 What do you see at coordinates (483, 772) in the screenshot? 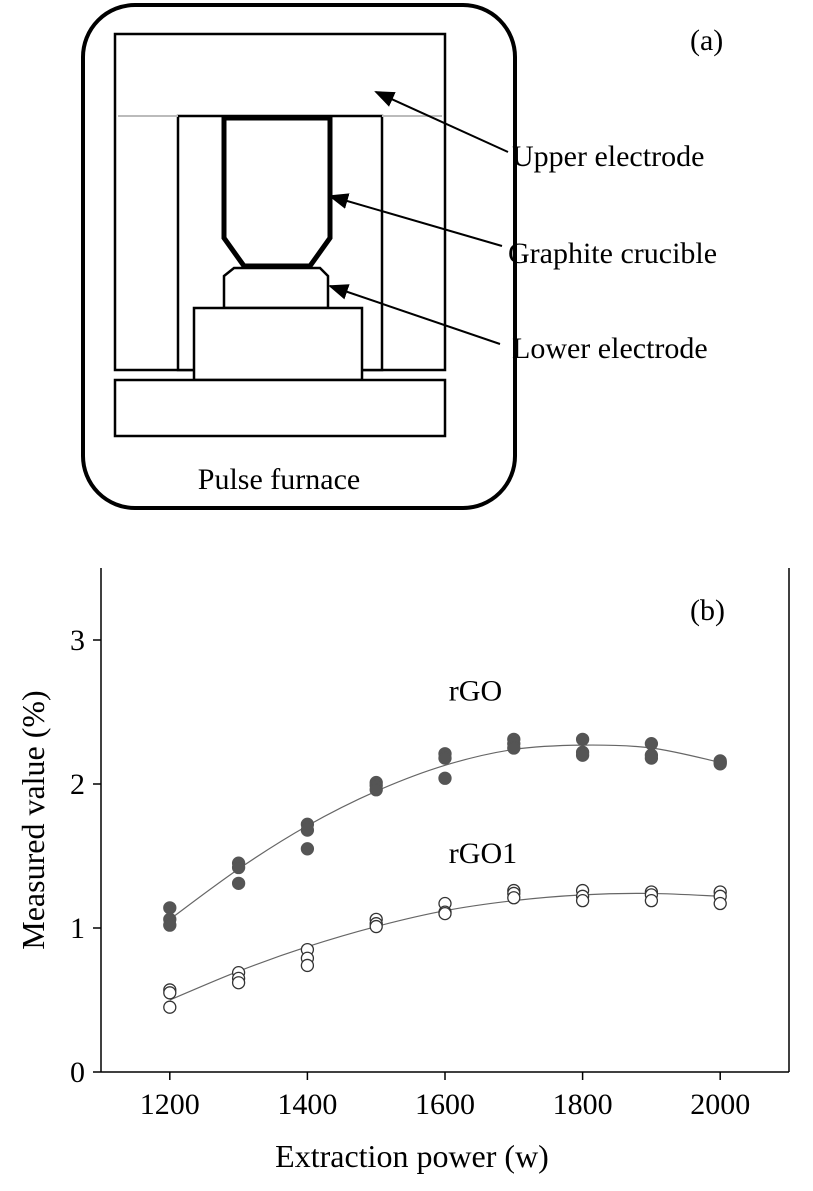
I see `series-annotations: rGO rGO1` at bounding box center [483, 772].